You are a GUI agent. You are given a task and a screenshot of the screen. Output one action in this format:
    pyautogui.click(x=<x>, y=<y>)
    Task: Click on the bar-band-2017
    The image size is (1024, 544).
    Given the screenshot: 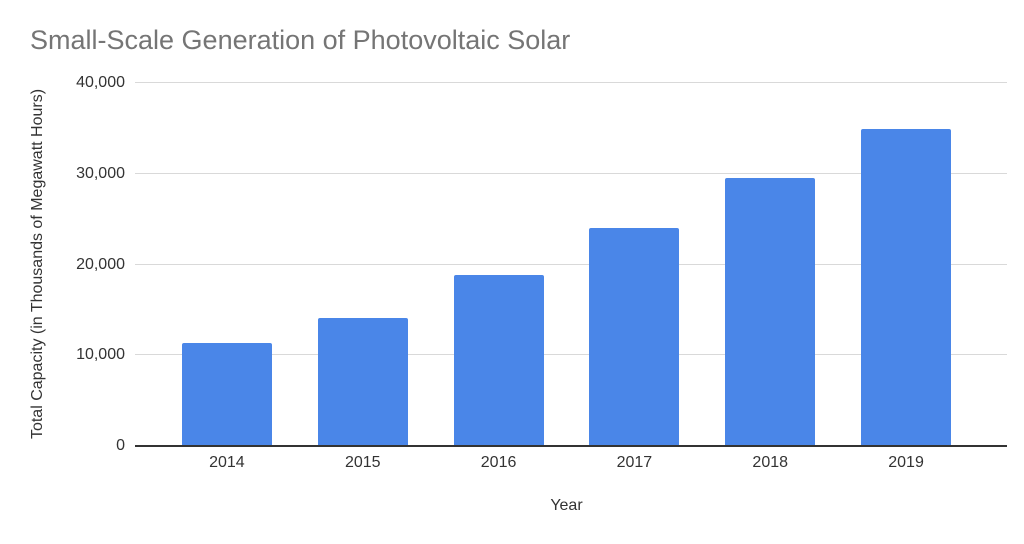 What is the action you would take?
    pyautogui.click(x=634, y=264)
    